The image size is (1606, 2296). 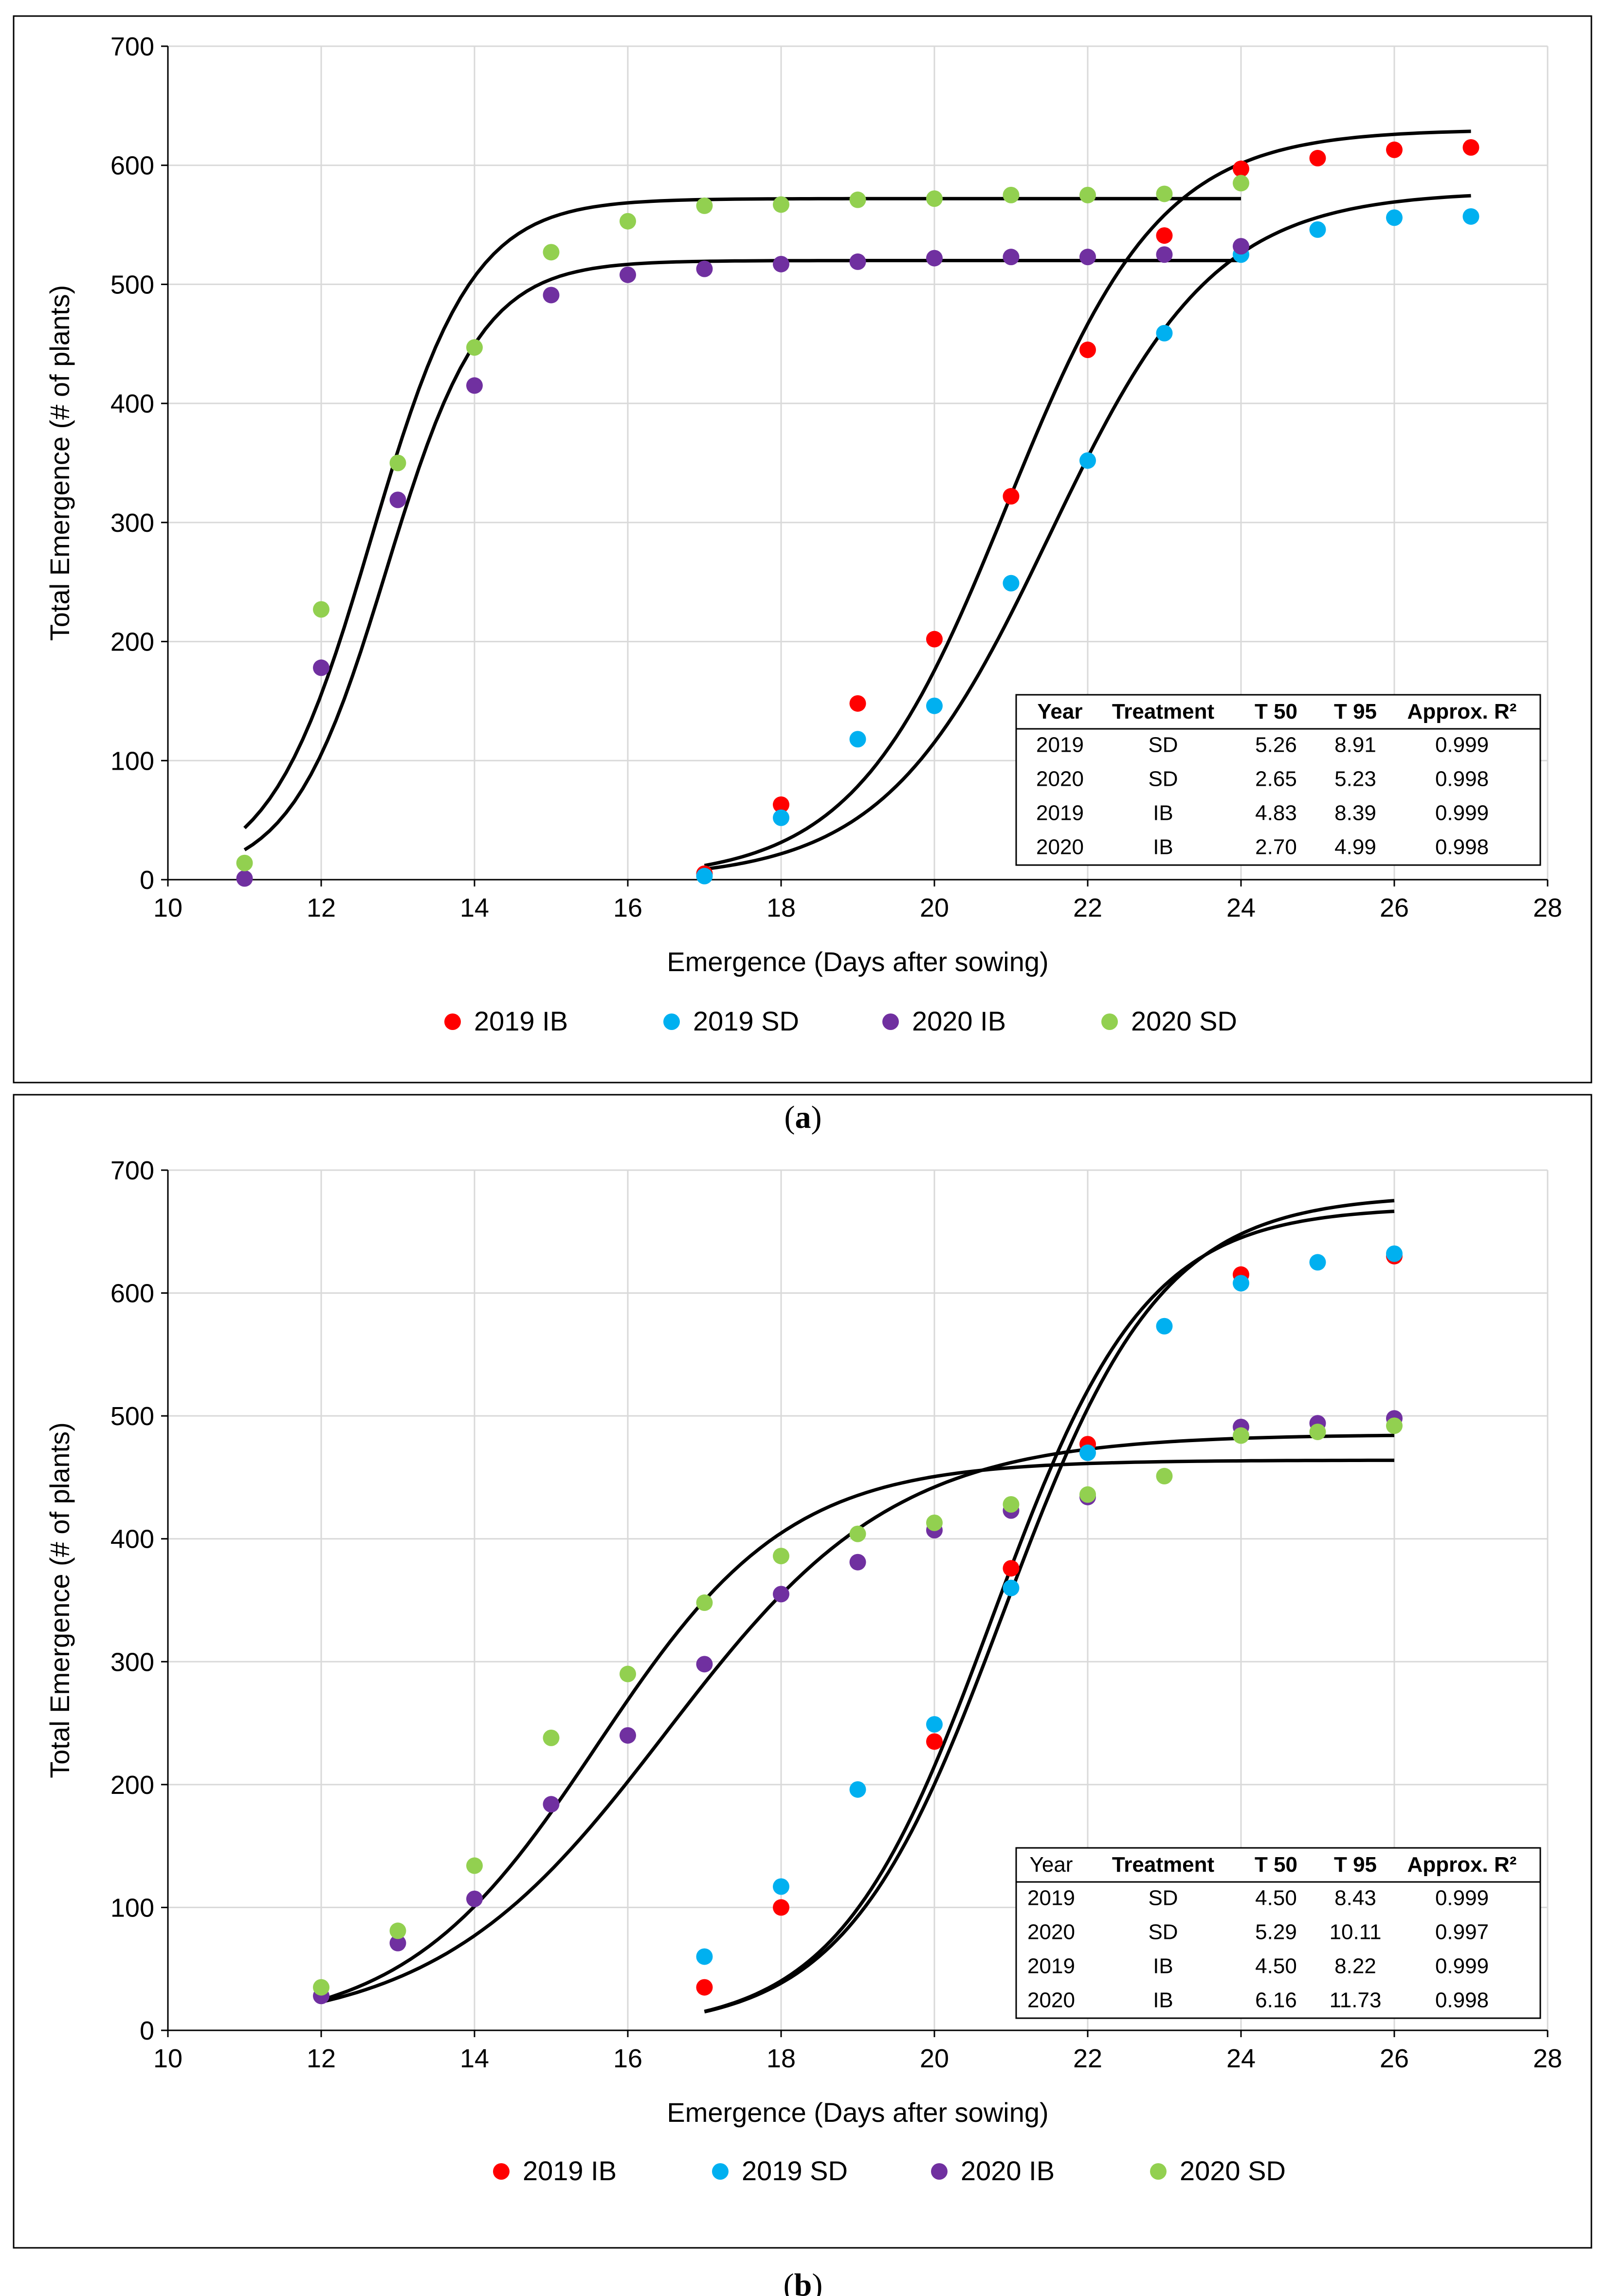 I want to click on legend-label-2020-ib: 2020 IB, so click(x=1008, y=2170).